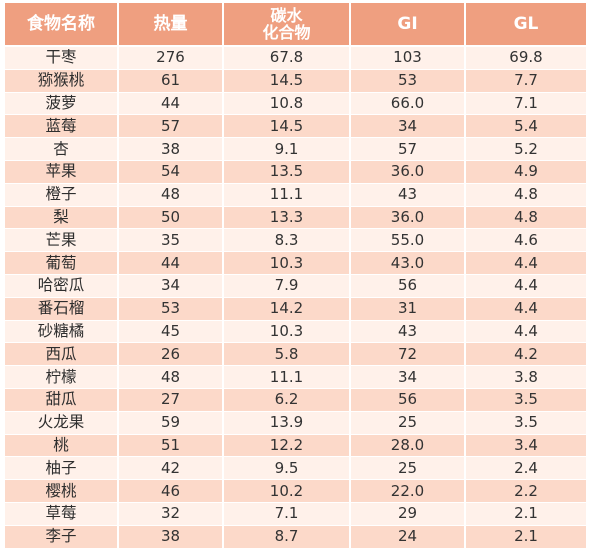 The height and width of the screenshot is (549, 589). I want to click on header-carbohydrates-line1: 碳水, so click(286, 15).